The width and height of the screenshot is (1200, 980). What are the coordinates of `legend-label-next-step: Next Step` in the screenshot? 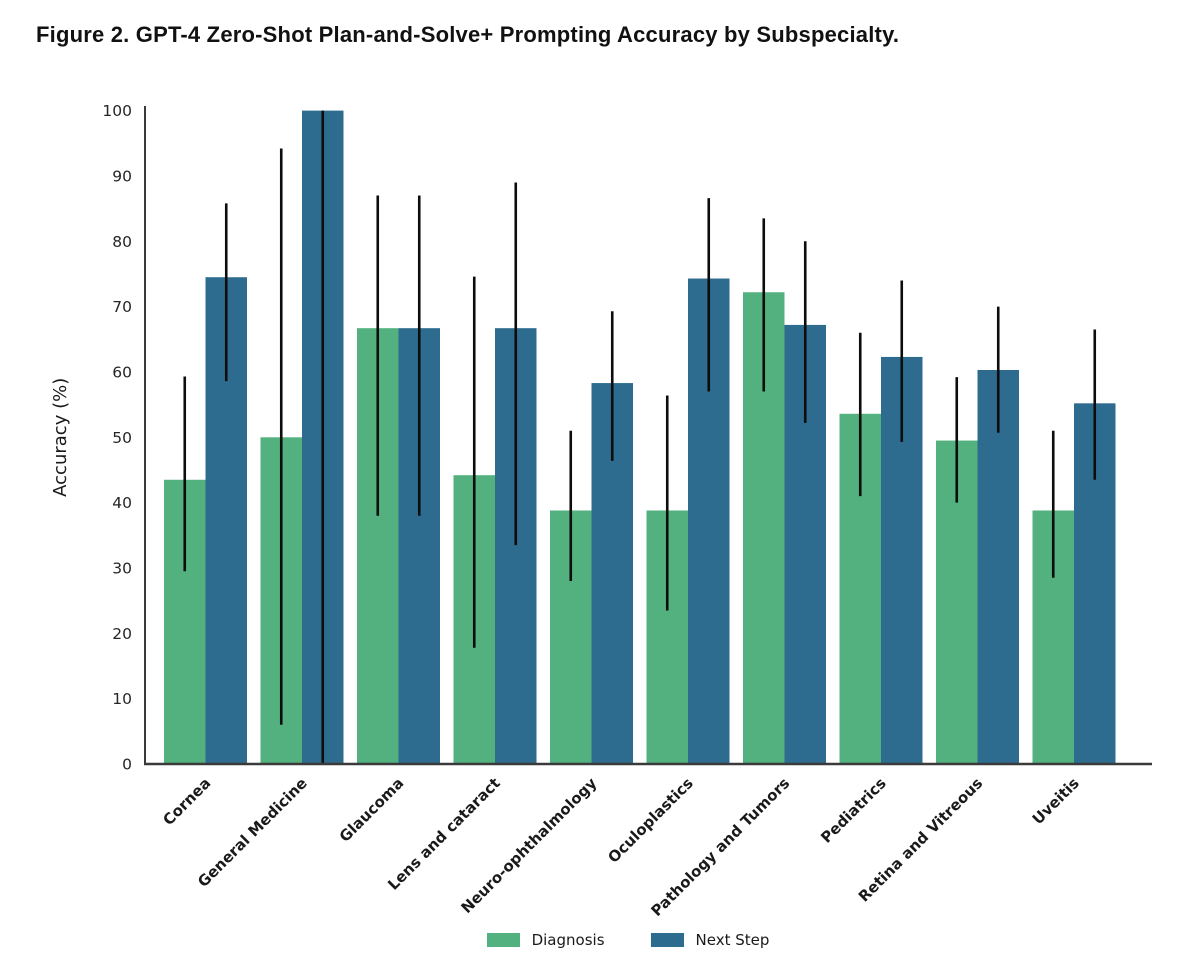 It's located at (732, 940).